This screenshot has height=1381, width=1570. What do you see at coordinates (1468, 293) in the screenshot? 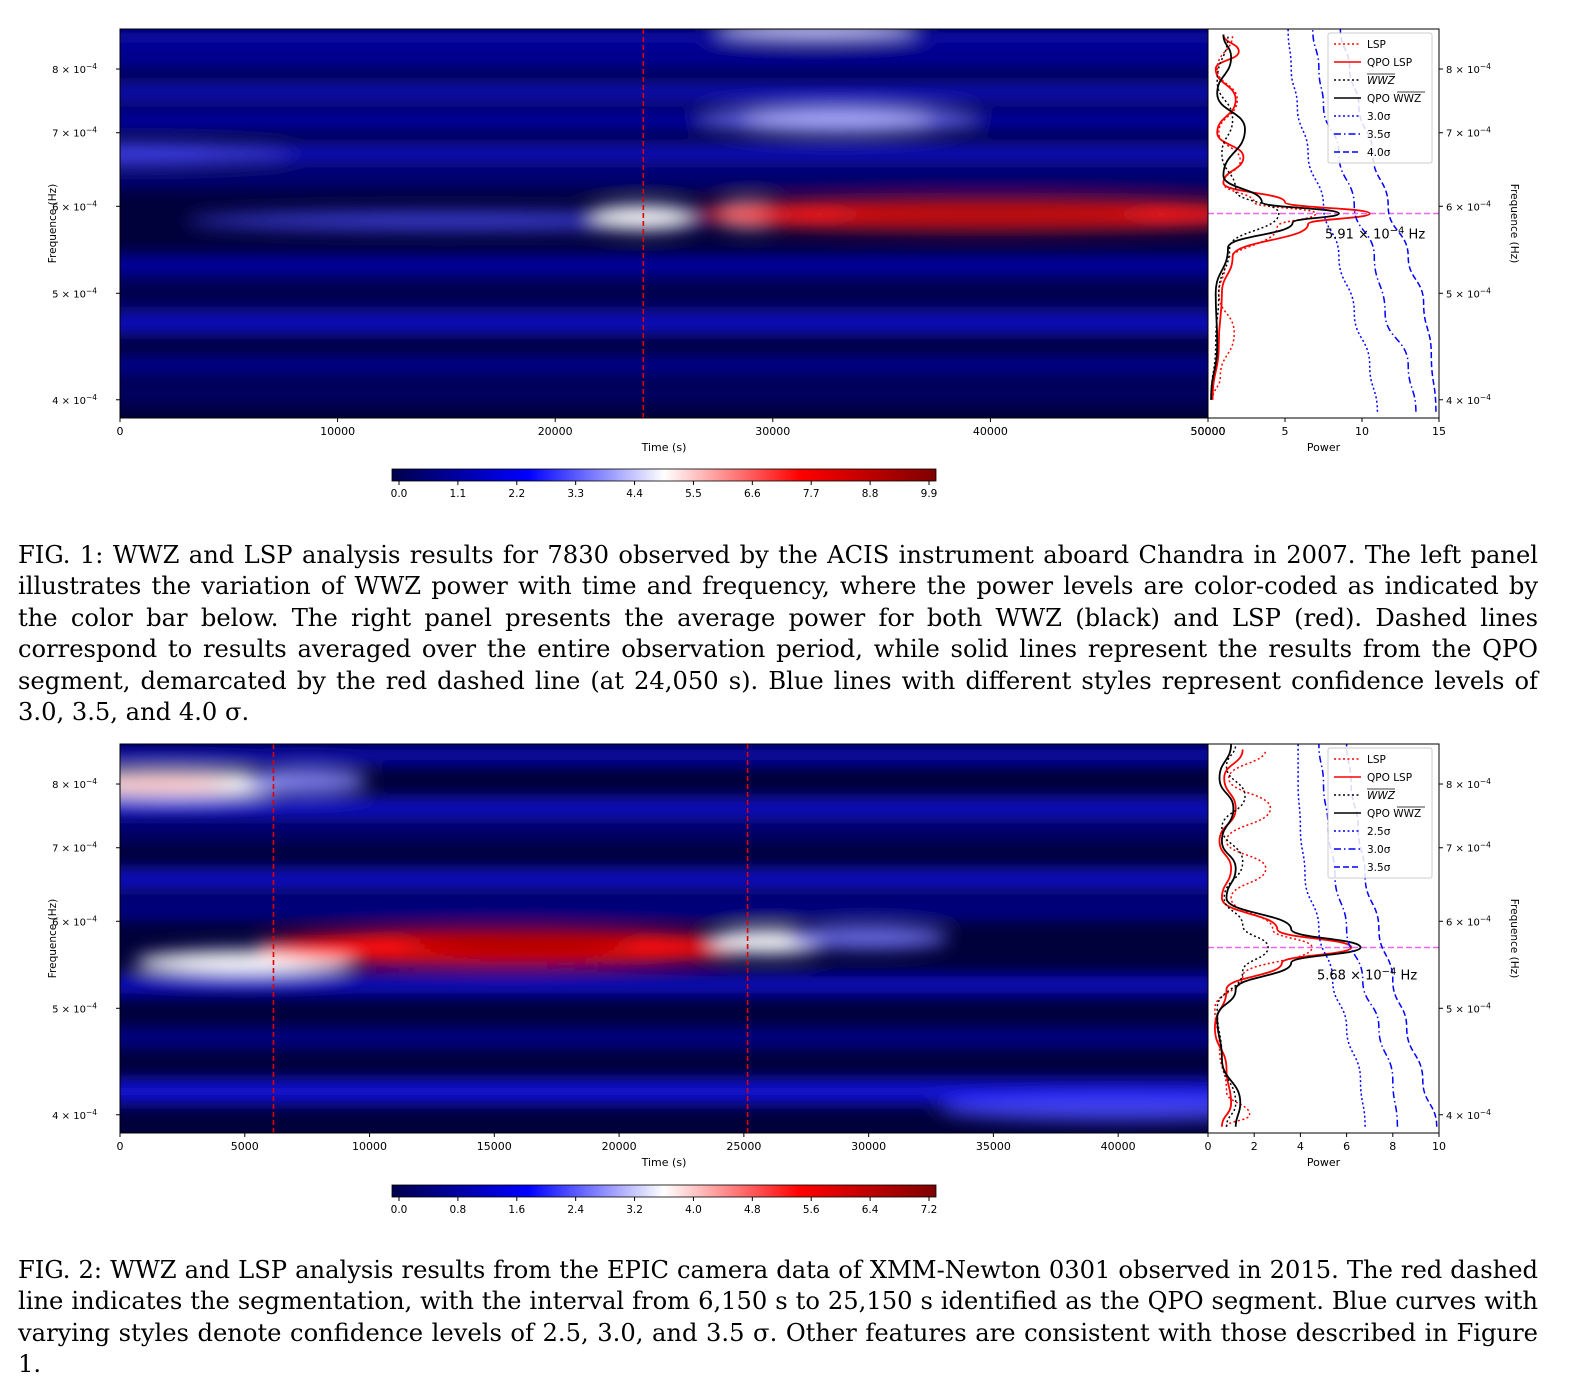
I see `right-y-tick-label: 5 × 10⁻⁴` at bounding box center [1468, 293].